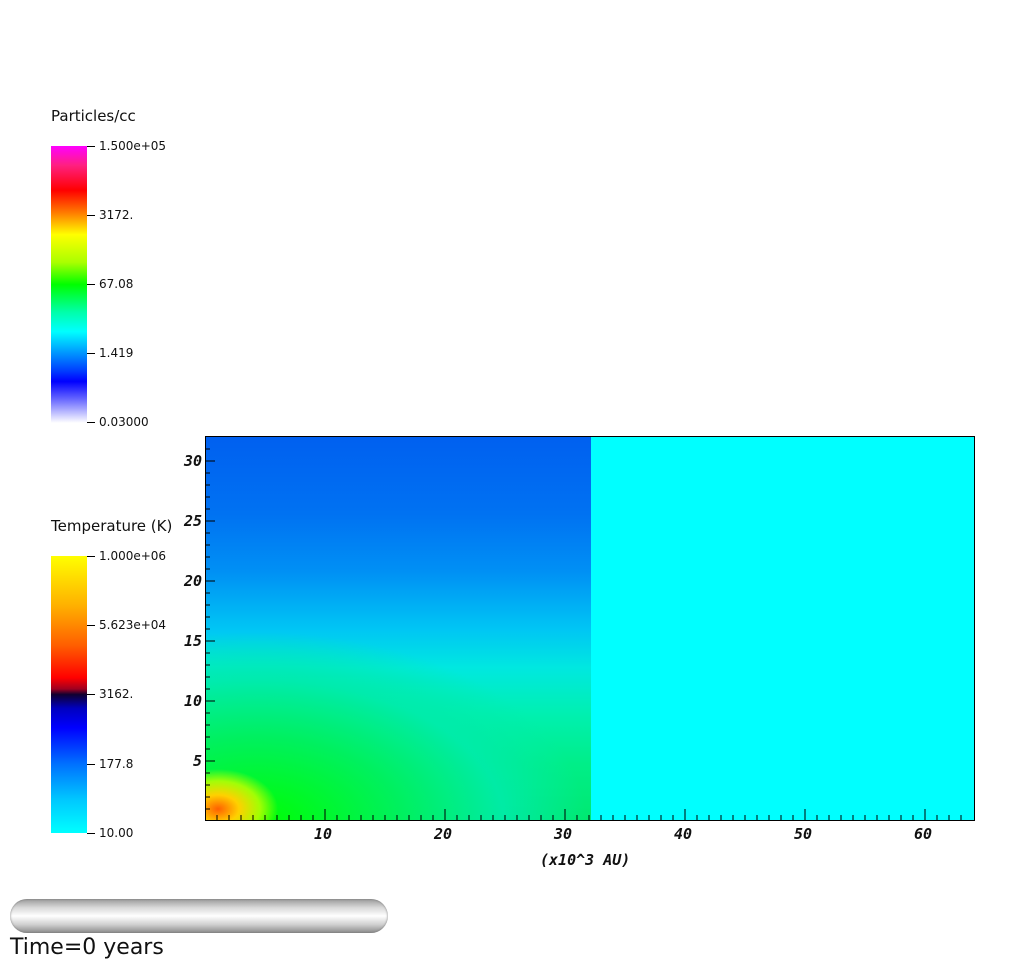  What do you see at coordinates (69, 284) in the screenshot?
I see `density-colorbar` at bounding box center [69, 284].